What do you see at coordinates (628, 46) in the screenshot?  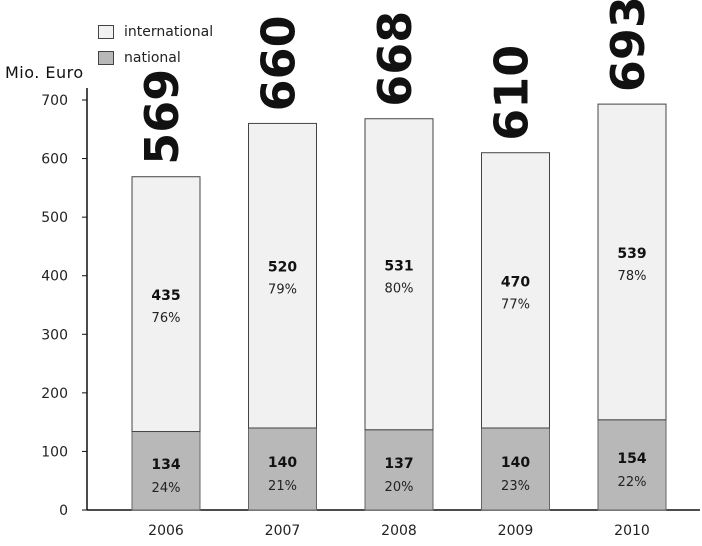 I see `bar-total-label: 693` at bounding box center [628, 46].